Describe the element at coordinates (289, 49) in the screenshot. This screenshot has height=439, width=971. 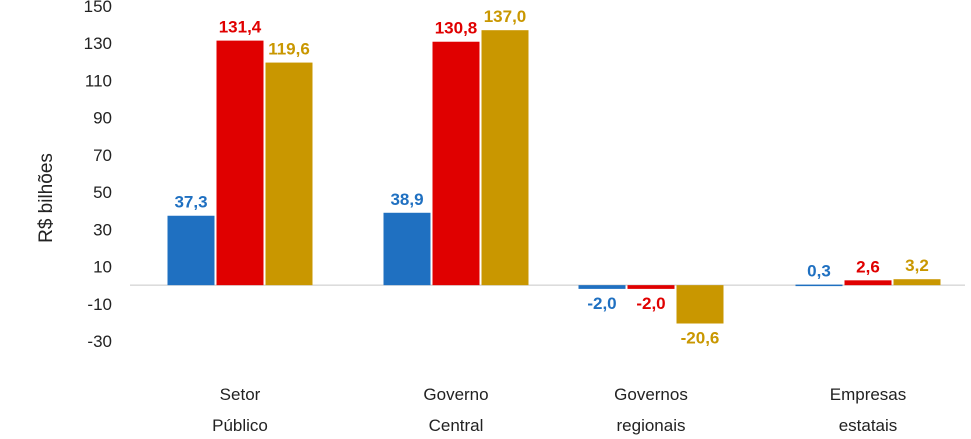
I see `data-label: 119,6` at that location.